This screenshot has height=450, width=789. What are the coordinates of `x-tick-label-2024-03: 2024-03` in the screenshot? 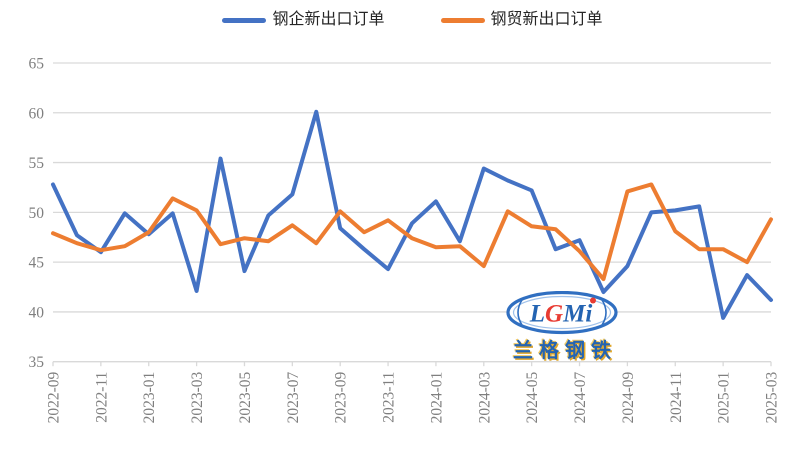 It's located at (484, 397).